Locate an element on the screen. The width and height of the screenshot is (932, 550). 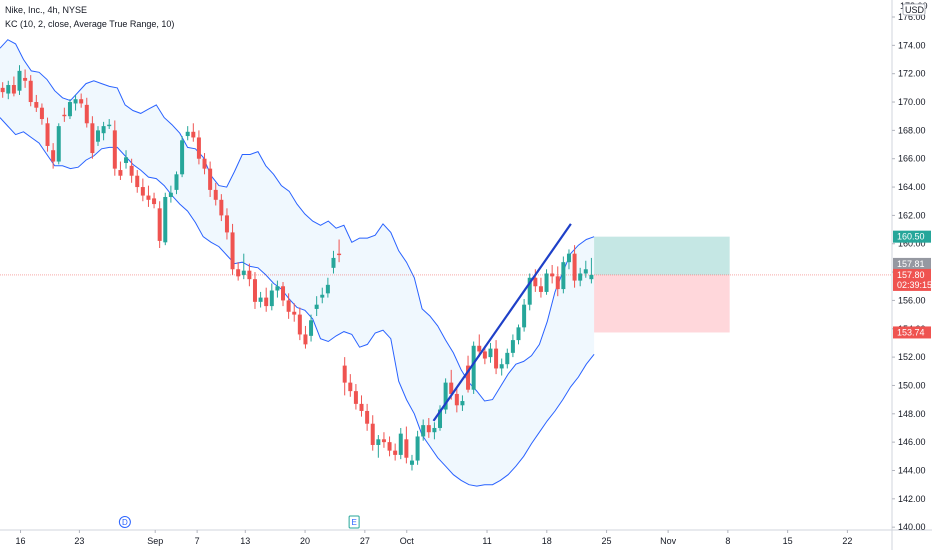
position-zones is located at coordinates (662, 284).